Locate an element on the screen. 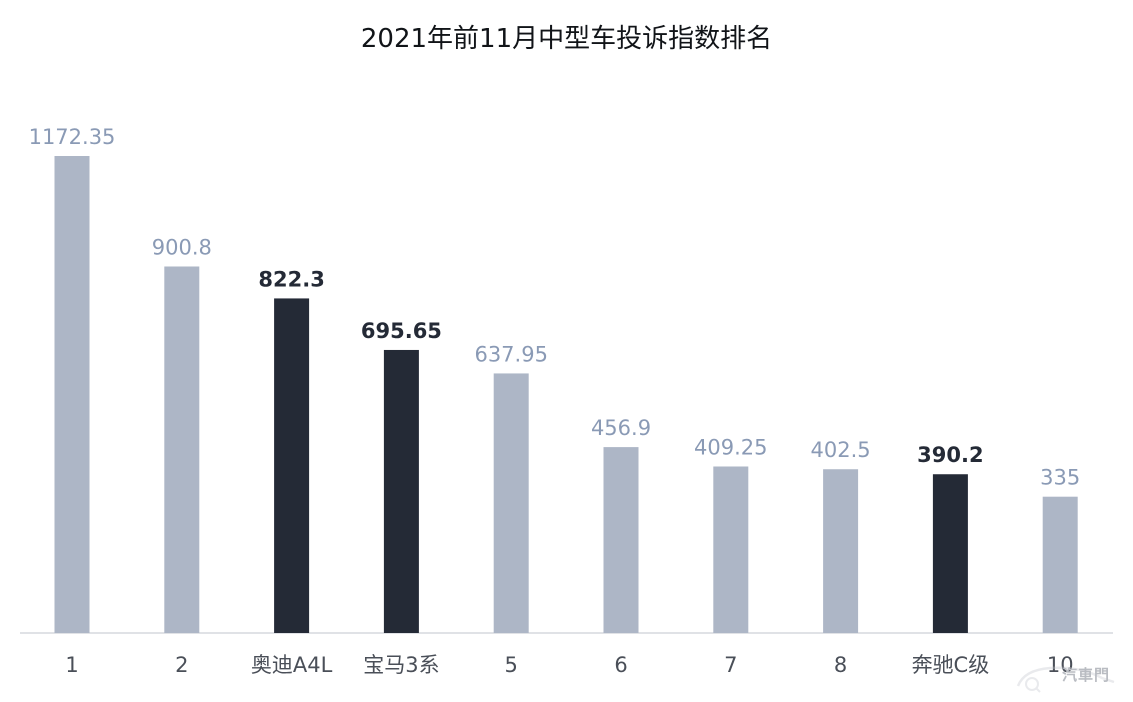 This screenshot has width=1133, height=702. value-label-7: 409.25 is located at coordinates (730, 447).